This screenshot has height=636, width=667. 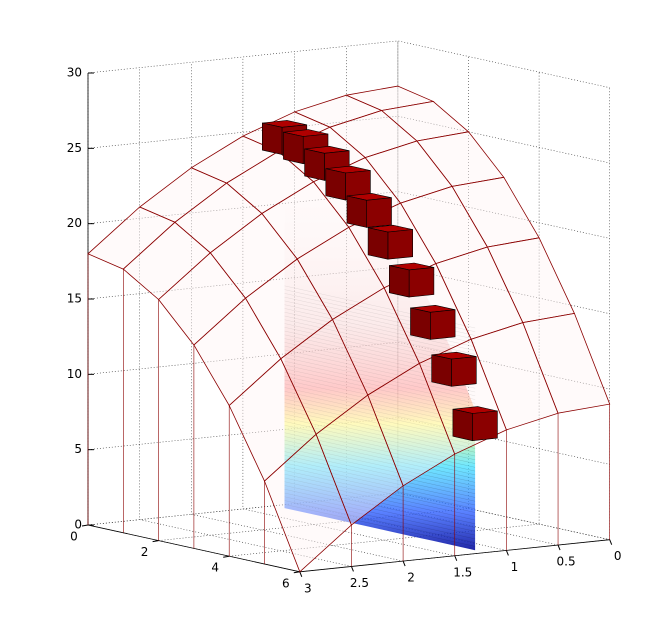 I want to click on y-tick-label: 1.5, so click(x=462, y=572).